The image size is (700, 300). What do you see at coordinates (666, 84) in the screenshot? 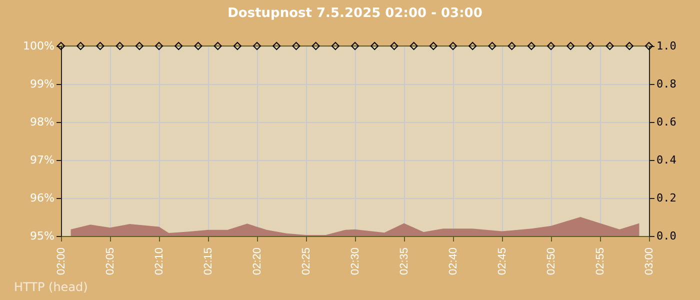
I see `y2-tick-label: 0.8` at bounding box center [666, 84].